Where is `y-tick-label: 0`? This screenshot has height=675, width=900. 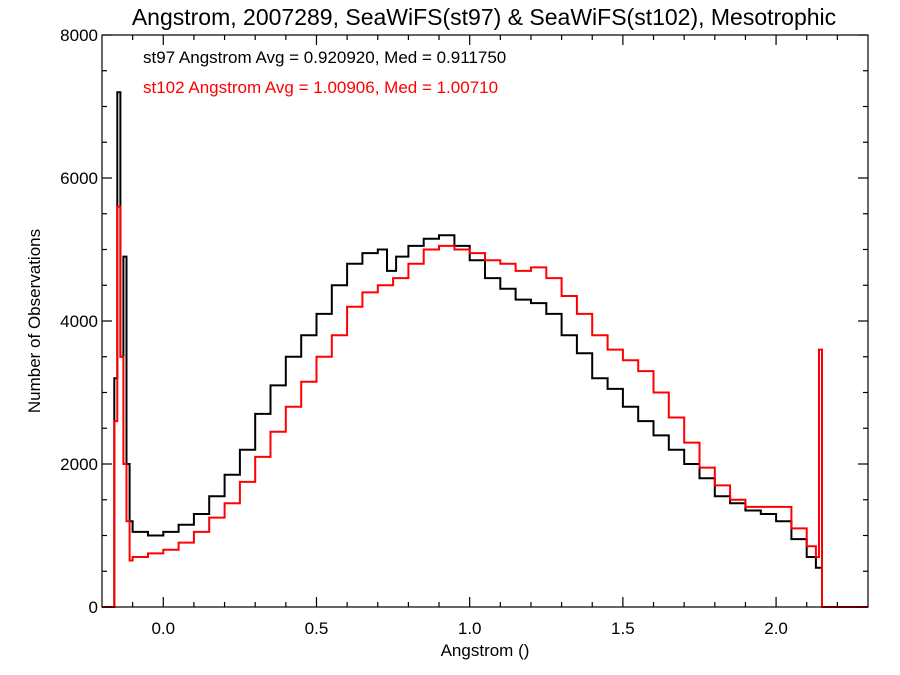
y-tick-label: 0 is located at coordinates (93, 607).